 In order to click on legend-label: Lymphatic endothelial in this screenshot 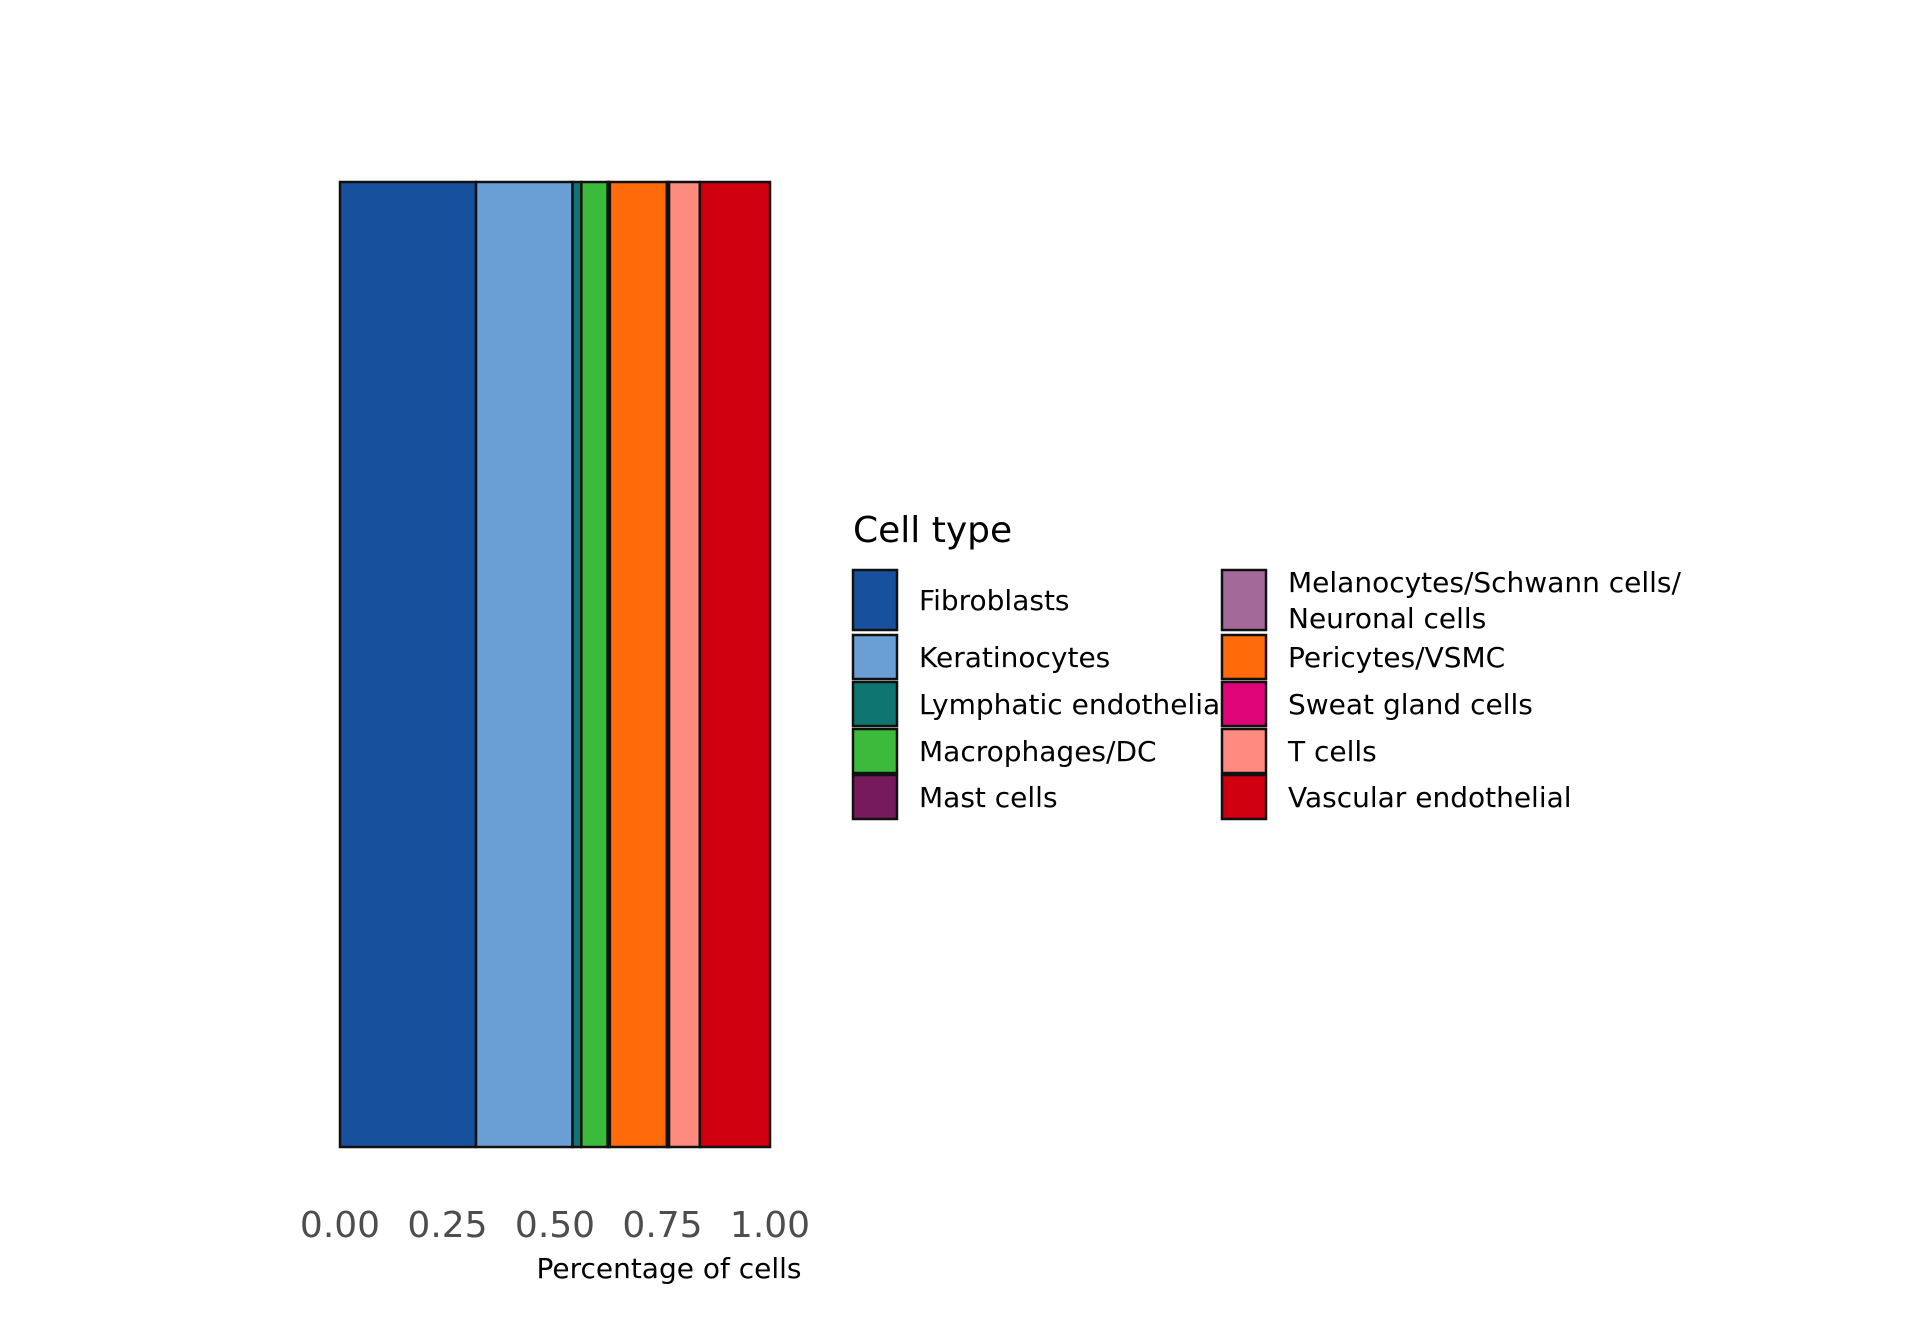, I will do `click(1073, 704)`.